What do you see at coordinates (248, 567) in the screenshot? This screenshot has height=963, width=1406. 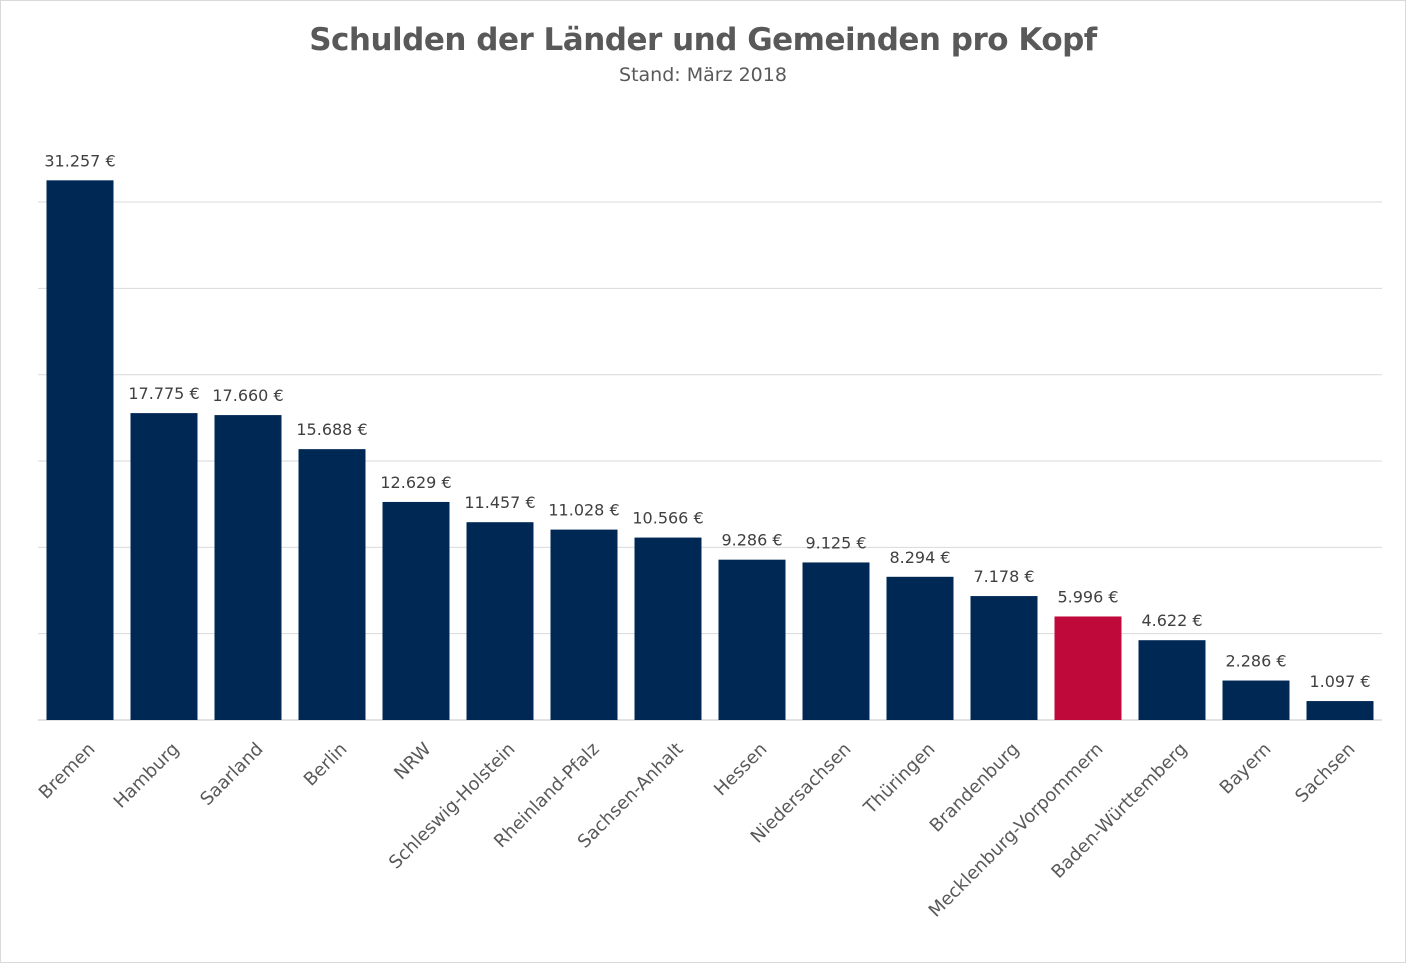 I see `bar-saarland` at bounding box center [248, 567].